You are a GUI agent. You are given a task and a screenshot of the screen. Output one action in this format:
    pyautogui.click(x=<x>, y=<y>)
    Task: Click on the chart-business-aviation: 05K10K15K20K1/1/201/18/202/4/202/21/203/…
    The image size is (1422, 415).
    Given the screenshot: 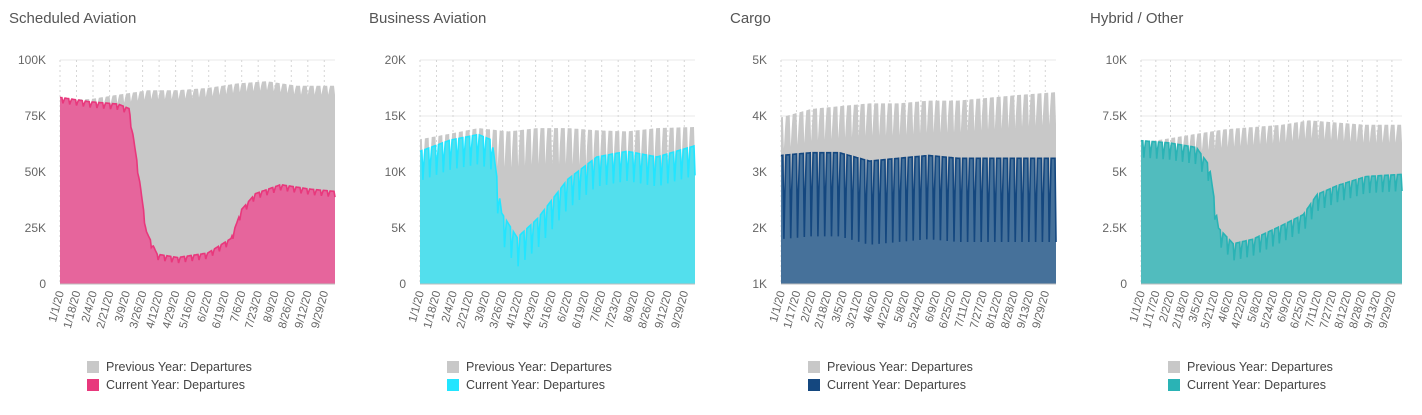 What is the action you would take?
    pyautogui.click(x=540, y=191)
    